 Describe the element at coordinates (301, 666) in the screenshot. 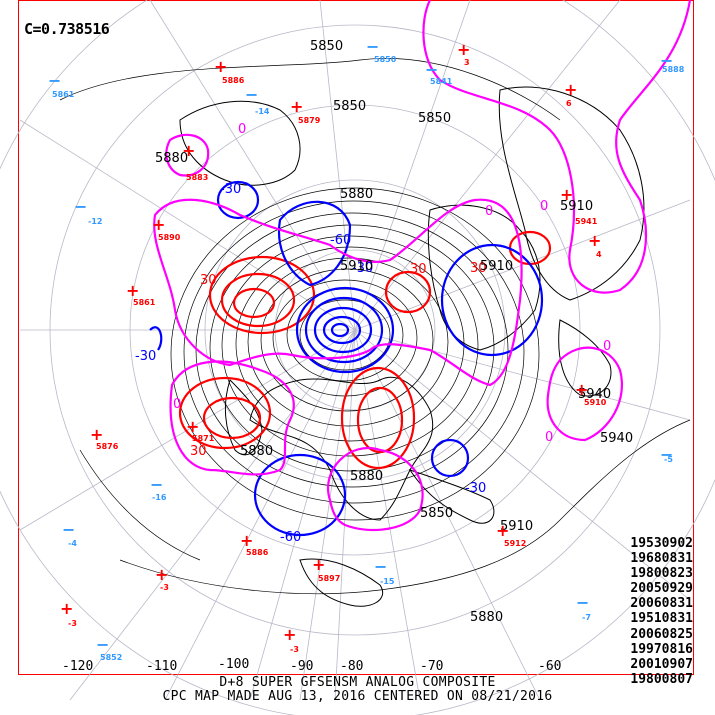

I see `longitude-label: -90` at that location.